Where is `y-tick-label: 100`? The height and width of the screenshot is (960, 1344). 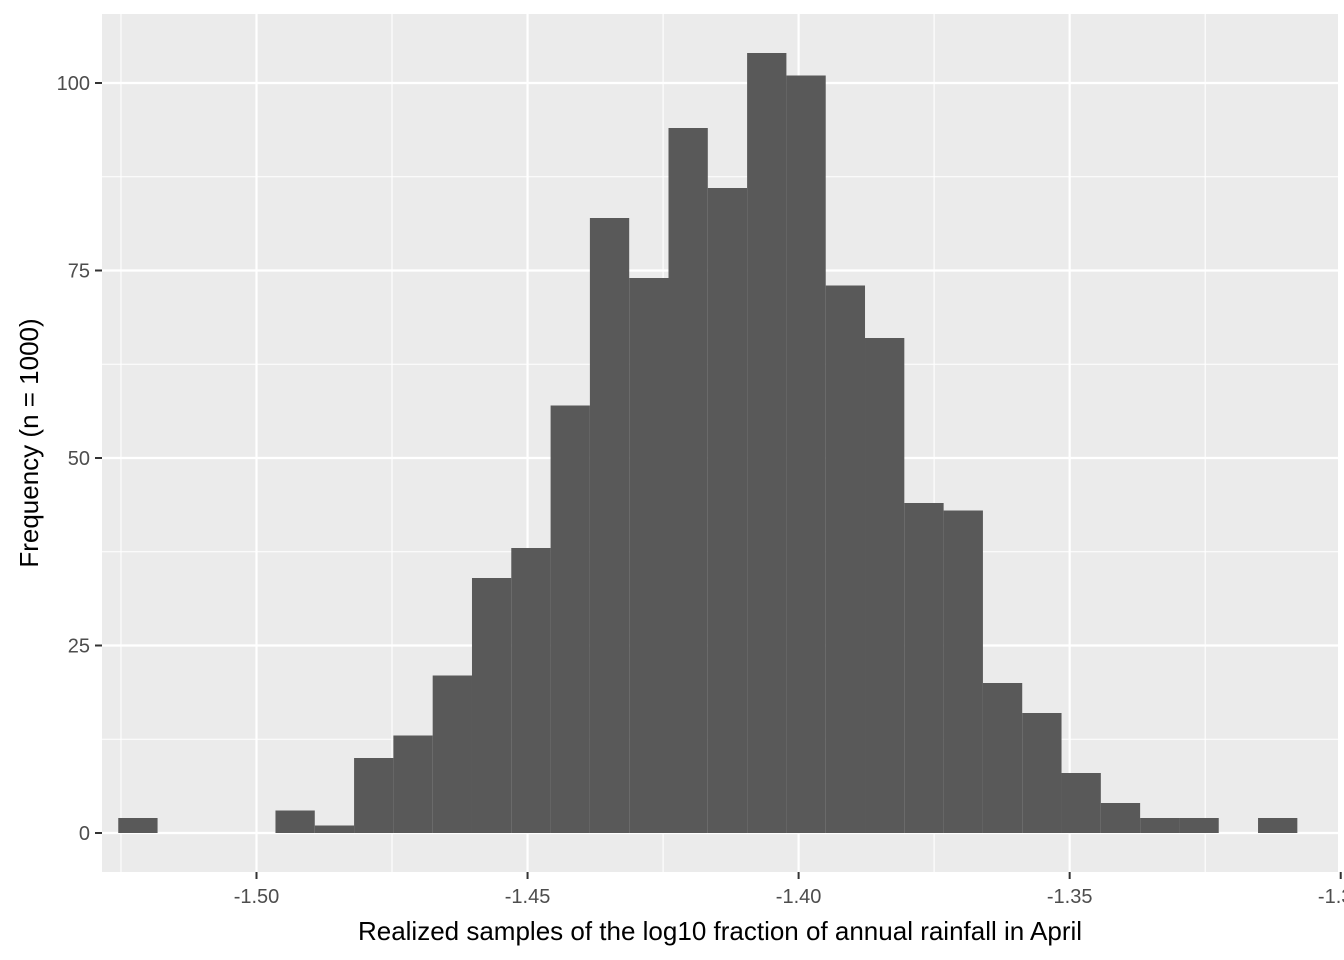
y-tick-label: 100 is located at coordinates (73, 84).